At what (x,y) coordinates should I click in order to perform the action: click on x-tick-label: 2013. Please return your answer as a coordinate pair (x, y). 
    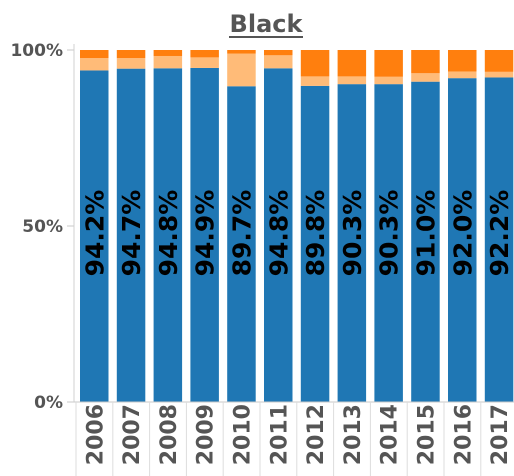
    Looking at the image, I should click on (353, 434).